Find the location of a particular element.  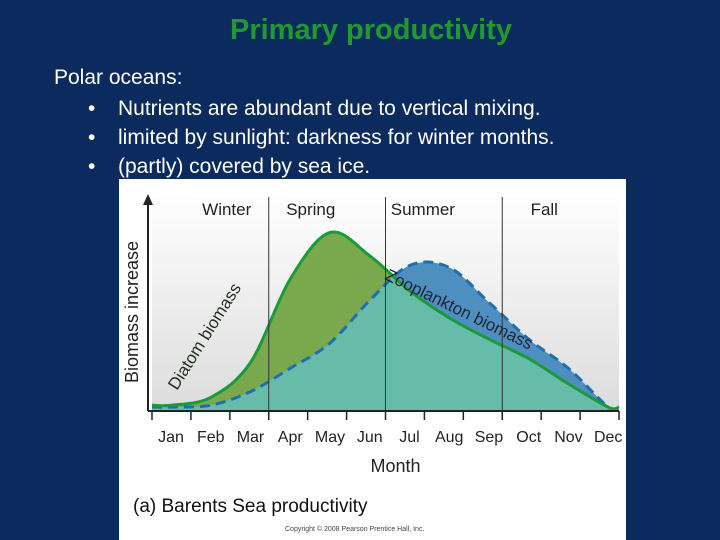

y-axis-label: Biomass increase is located at coordinates (132, 312).